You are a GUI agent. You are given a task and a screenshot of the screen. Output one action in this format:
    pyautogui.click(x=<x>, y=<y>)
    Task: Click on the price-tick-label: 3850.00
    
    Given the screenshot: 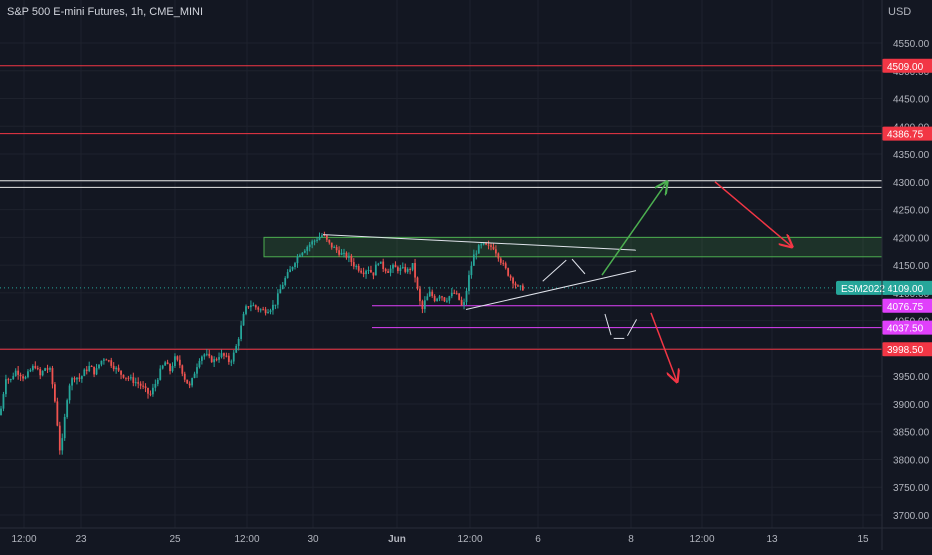 What is the action you would take?
    pyautogui.click(x=911, y=433)
    